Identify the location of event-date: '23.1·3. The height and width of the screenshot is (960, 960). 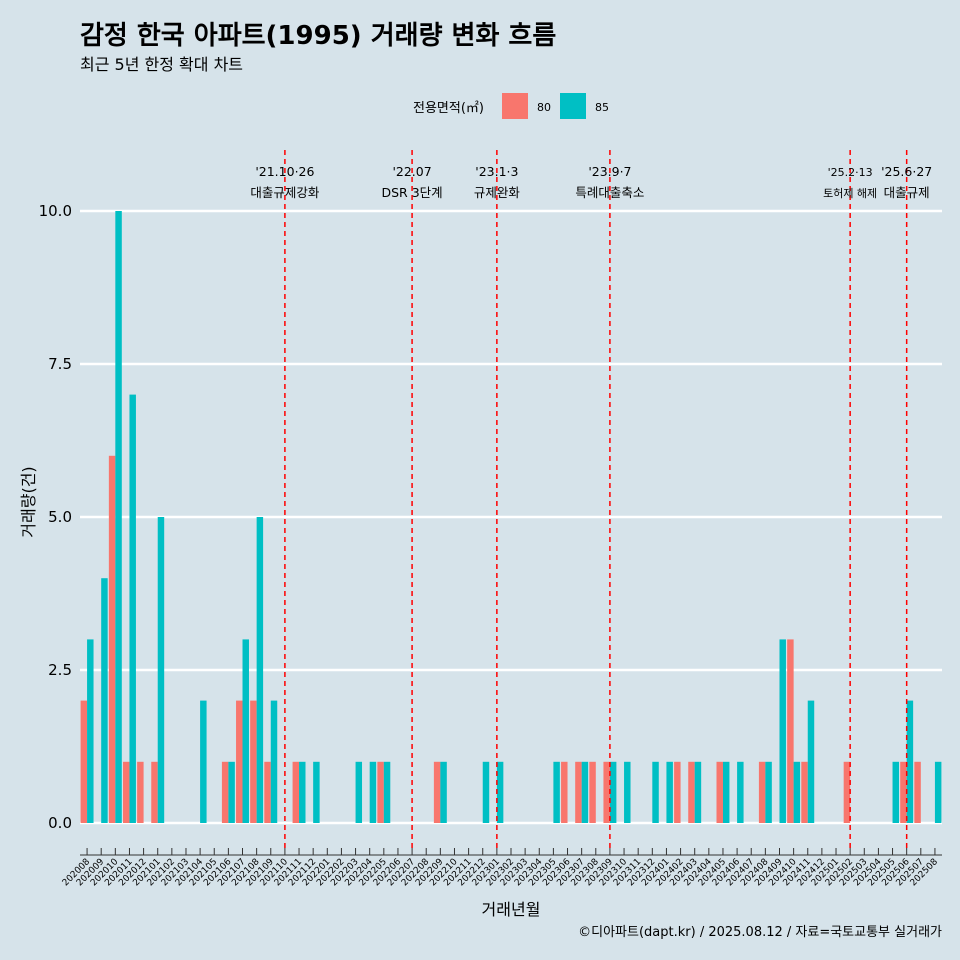
(496, 171).